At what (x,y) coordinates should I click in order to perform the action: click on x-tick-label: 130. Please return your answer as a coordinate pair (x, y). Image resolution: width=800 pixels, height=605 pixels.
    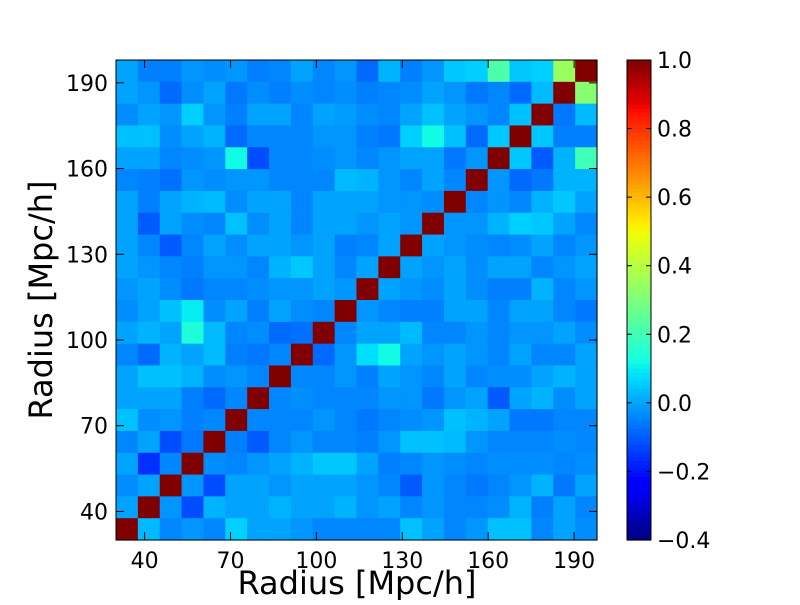
    Looking at the image, I should click on (402, 561).